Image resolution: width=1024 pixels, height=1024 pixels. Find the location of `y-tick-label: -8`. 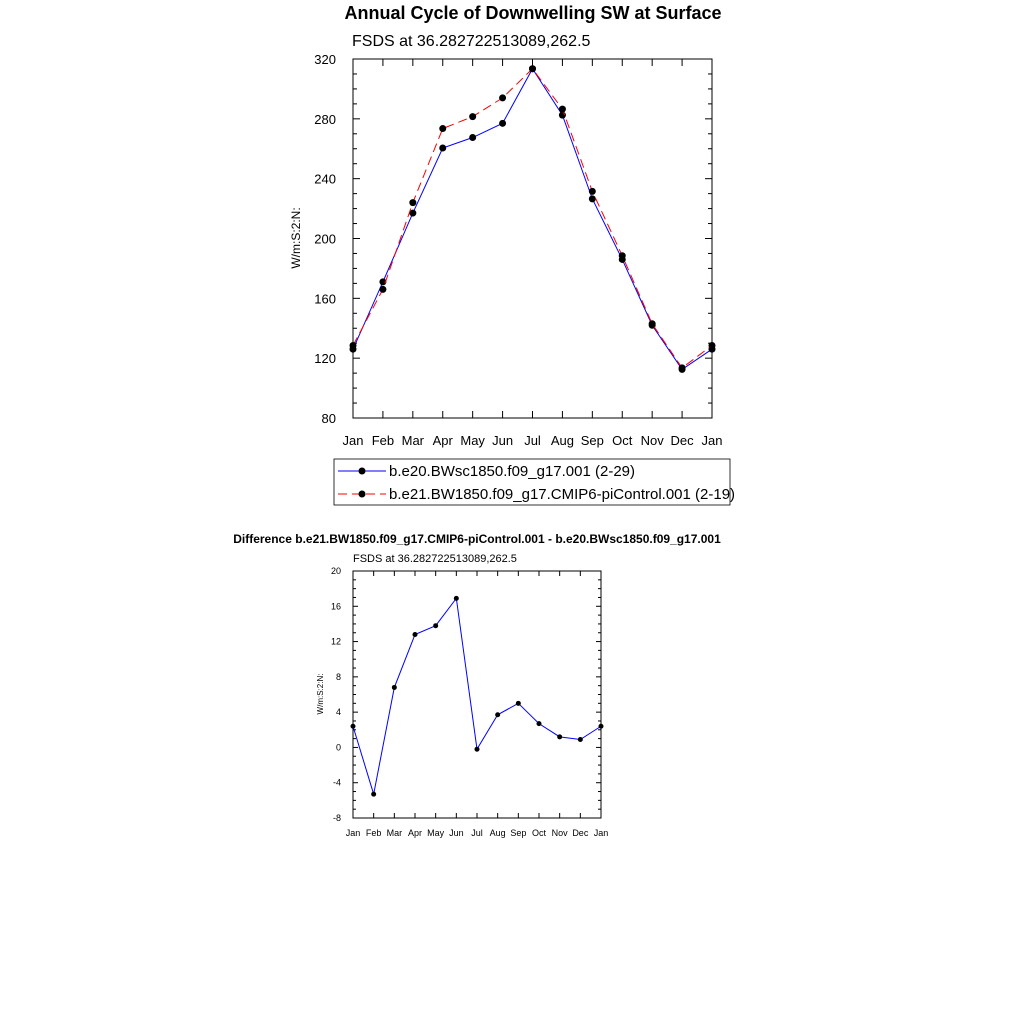

y-tick-label: -8 is located at coordinates (337, 818).